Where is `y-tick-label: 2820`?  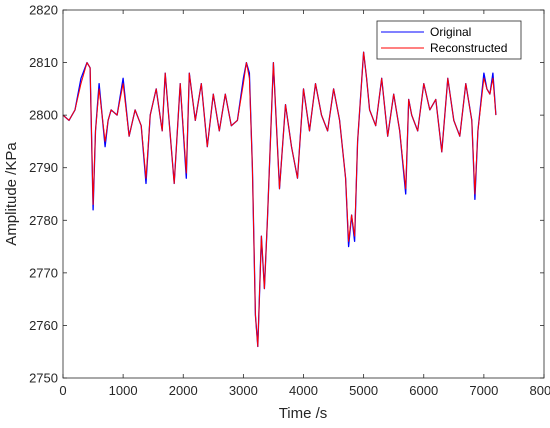
y-tick-label: 2820 is located at coordinates (43, 10).